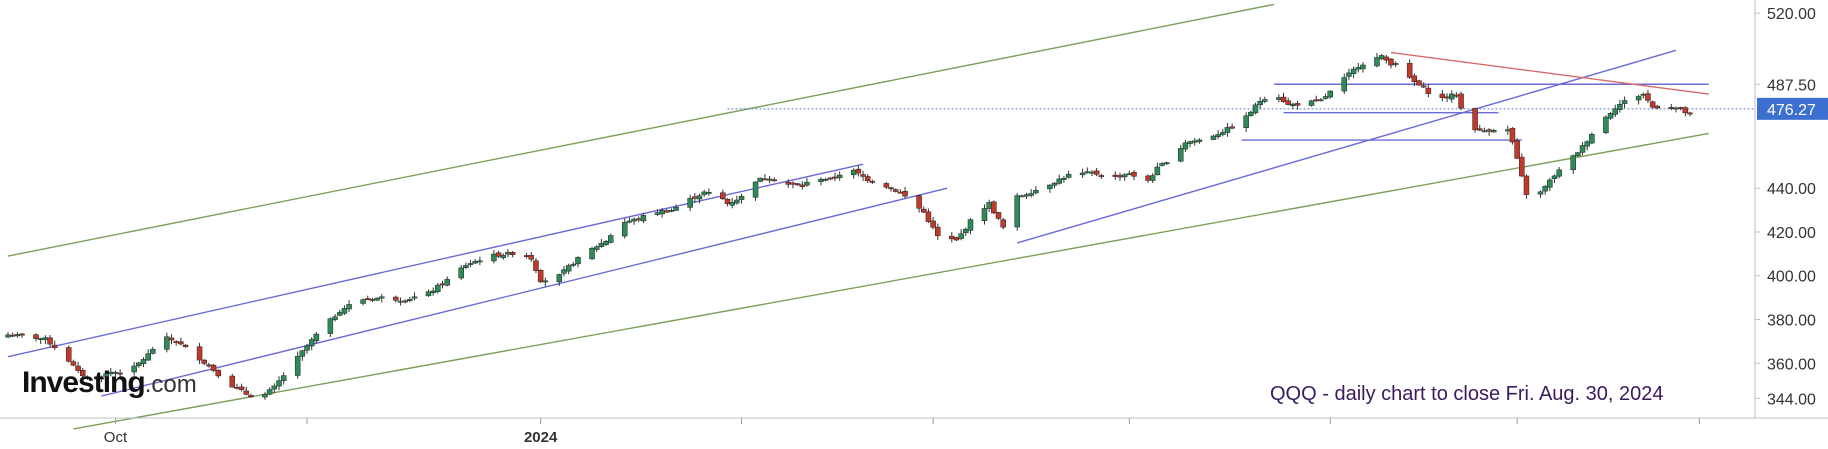  I want to click on investing-logo: Investing.com, so click(109, 382).